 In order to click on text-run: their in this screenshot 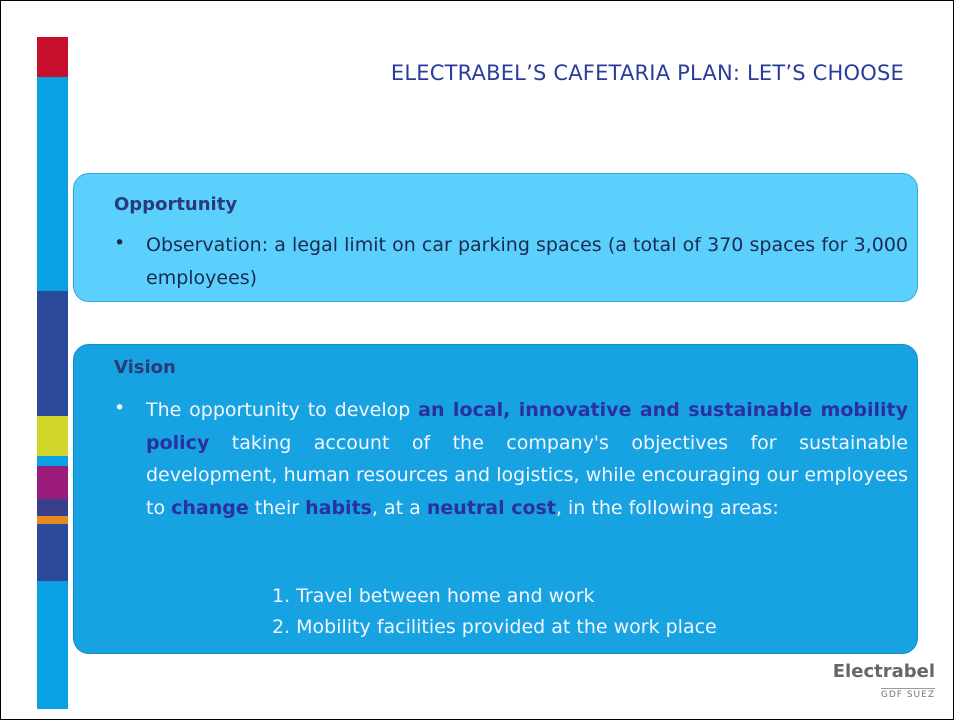, I will do `click(277, 507)`.